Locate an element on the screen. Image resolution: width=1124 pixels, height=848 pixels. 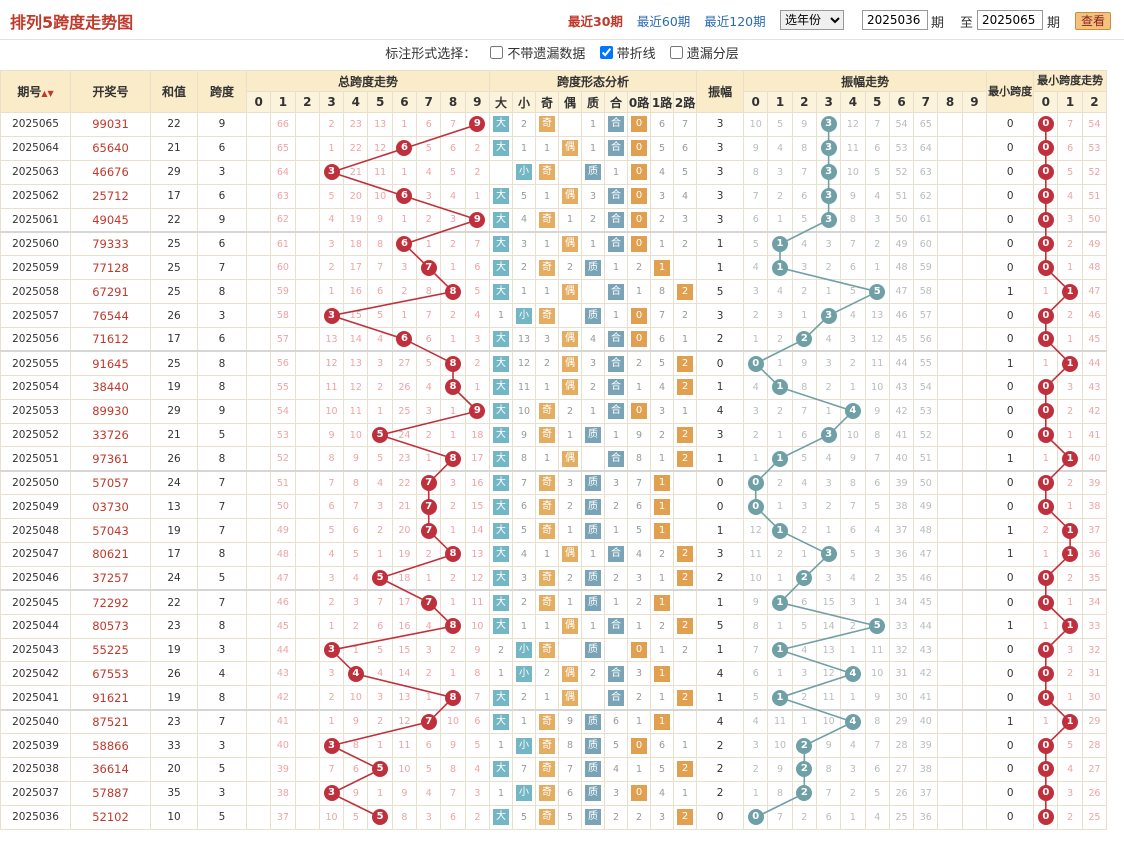
shape-header: 偶 is located at coordinates (570, 102).